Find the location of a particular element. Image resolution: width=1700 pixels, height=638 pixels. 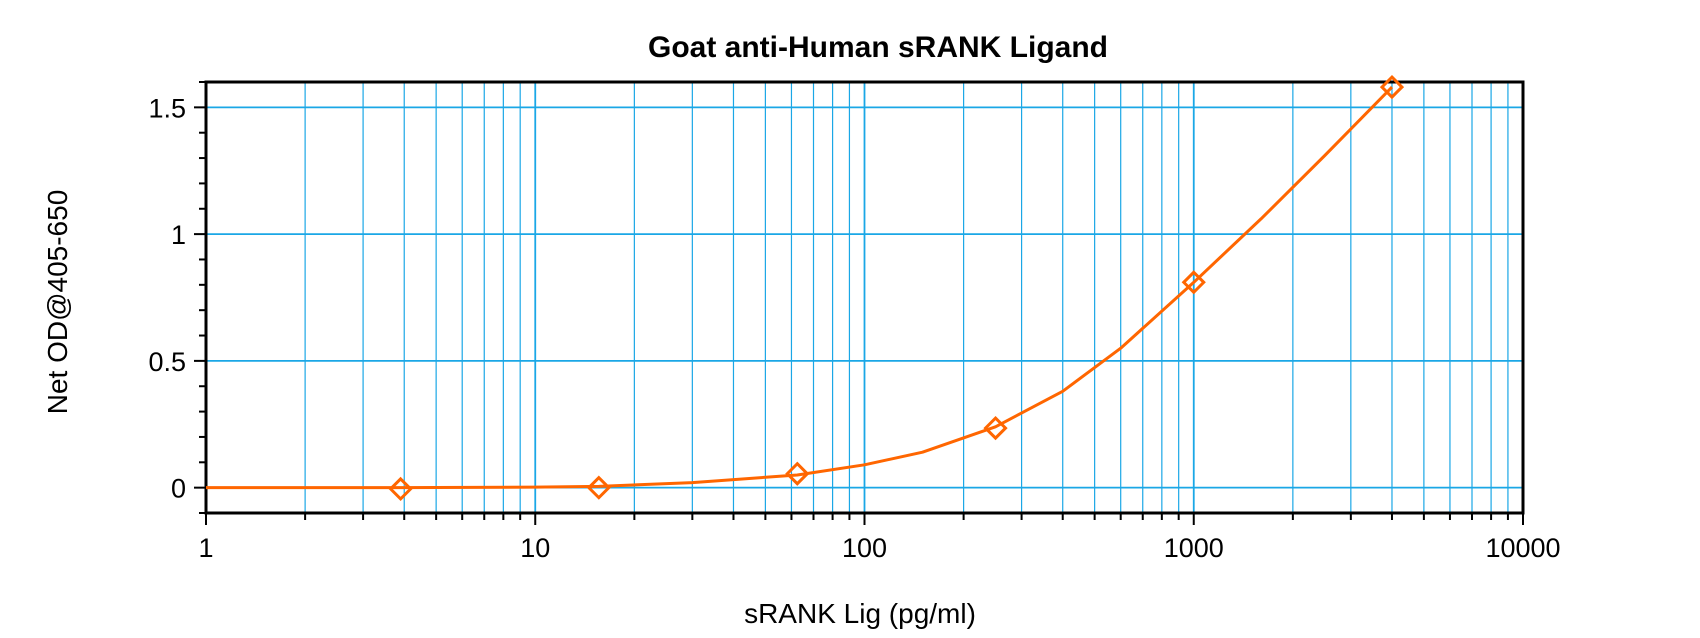

x-tick-label: 100 is located at coordinates (864, 548).